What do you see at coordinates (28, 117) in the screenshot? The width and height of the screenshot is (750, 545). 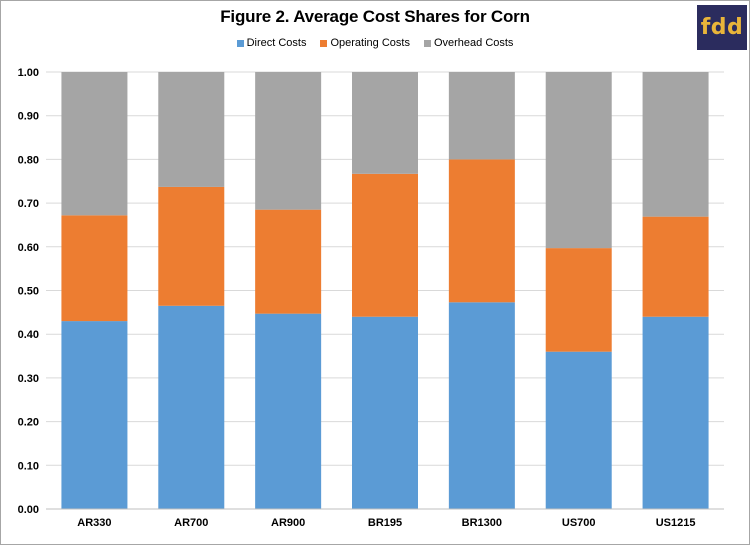 I see `y-tick-label-9: 0.90` at bounding box center [28, 117].